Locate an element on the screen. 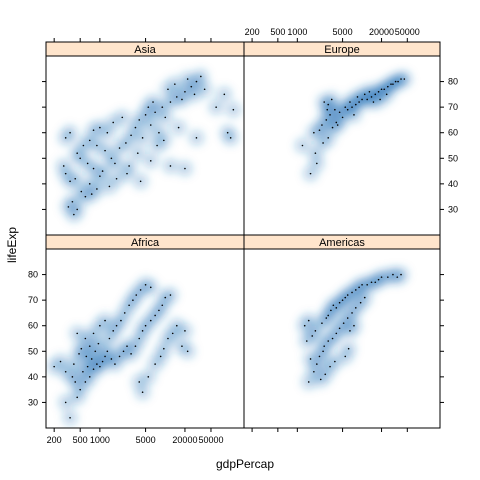  strip-label-europe: Europe is located at coordinates (341, 50).